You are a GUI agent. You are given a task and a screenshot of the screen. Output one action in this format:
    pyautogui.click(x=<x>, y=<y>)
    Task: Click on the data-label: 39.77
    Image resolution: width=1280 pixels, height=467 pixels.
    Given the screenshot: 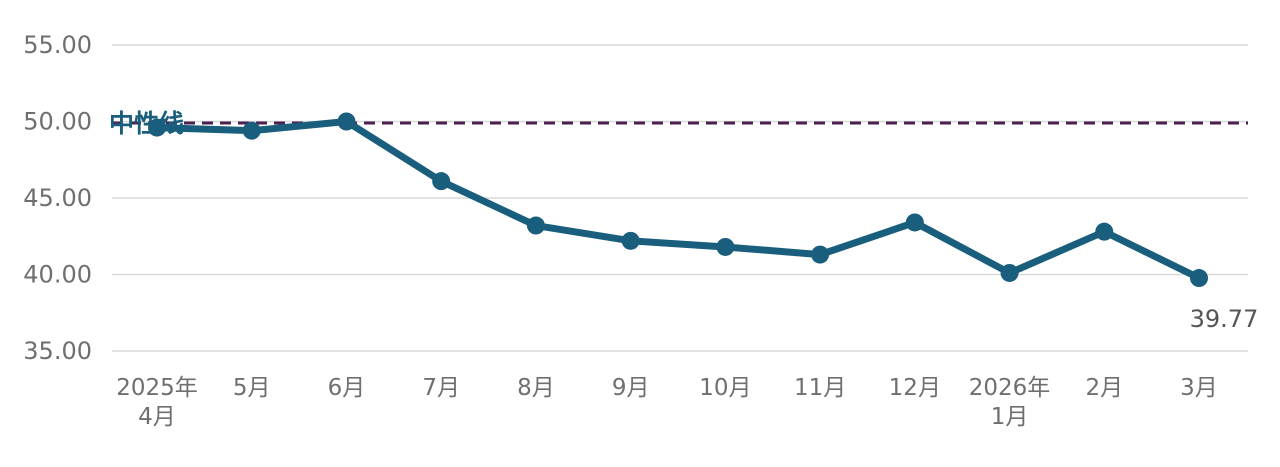 What is the action you would take?
    pyautogui.click(x=1224, y=319)
    